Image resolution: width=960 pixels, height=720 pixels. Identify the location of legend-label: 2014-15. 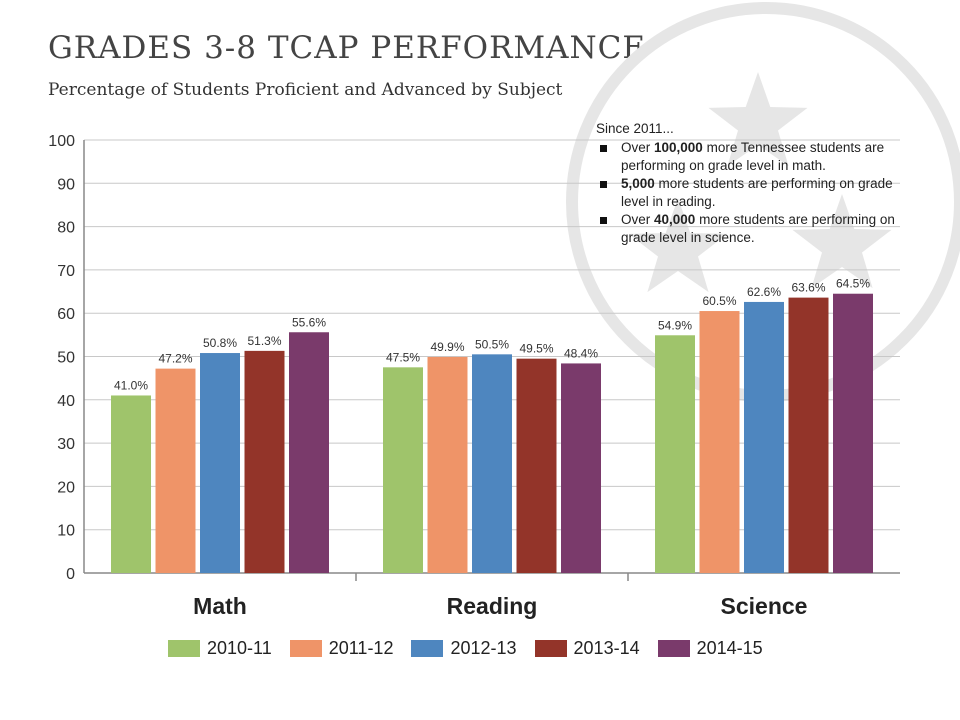
(729, 647).